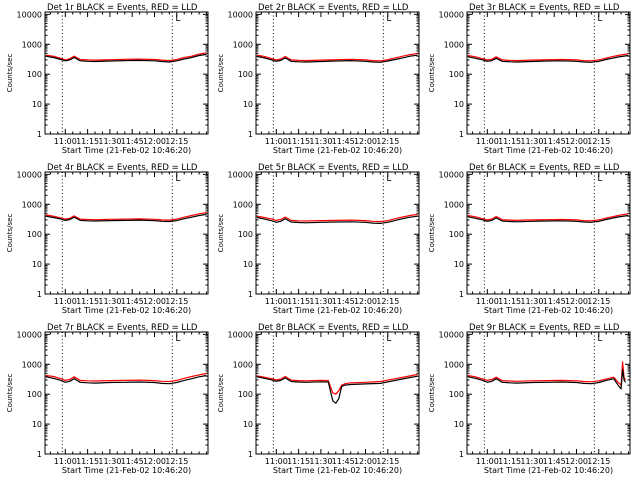 The width and height of the screenshot is (640, 480). Describe the element at coordinates (544, 8) in the screenshot. I see `panel-title: Det 3r BLACK = Events, RED = LLD` at that location.